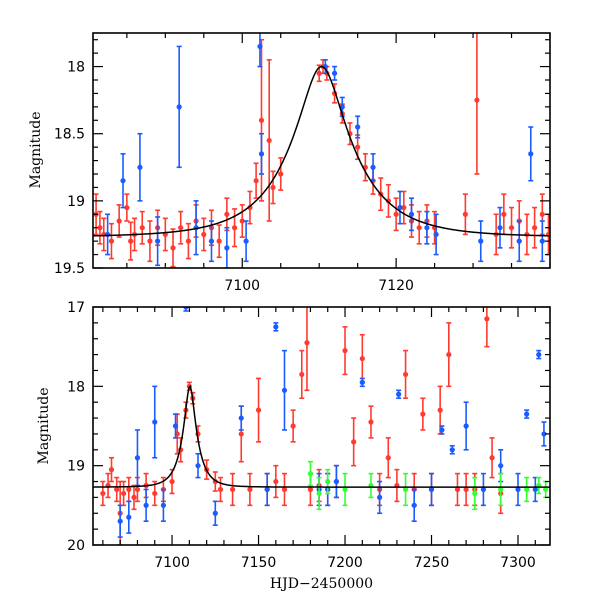 The image size is (600, 600). What do you see at coordinates (69, 135) in the screenshot?
I see `y-tick-label: 18.5` at bounding box center [69, 135].